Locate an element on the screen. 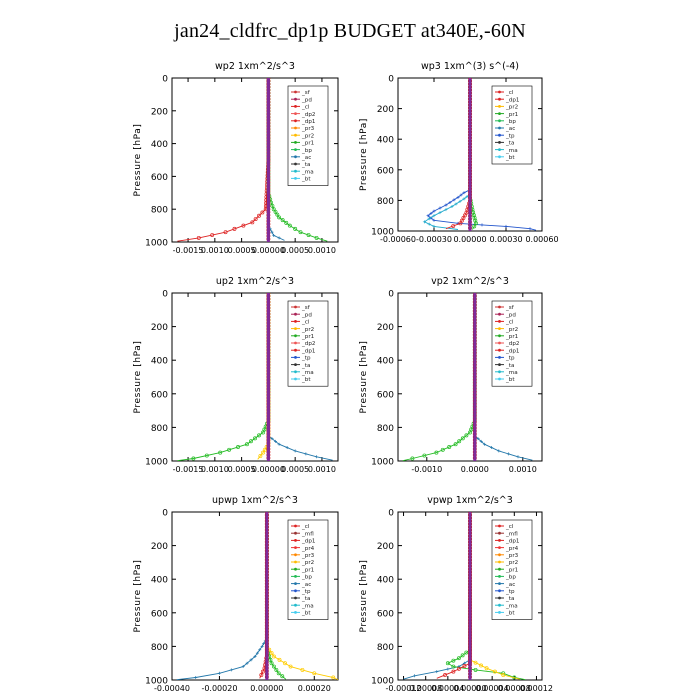 The height and width of the screenshot is (700, 700). y-tick-label: 600 is located at coordinates (159, 614).